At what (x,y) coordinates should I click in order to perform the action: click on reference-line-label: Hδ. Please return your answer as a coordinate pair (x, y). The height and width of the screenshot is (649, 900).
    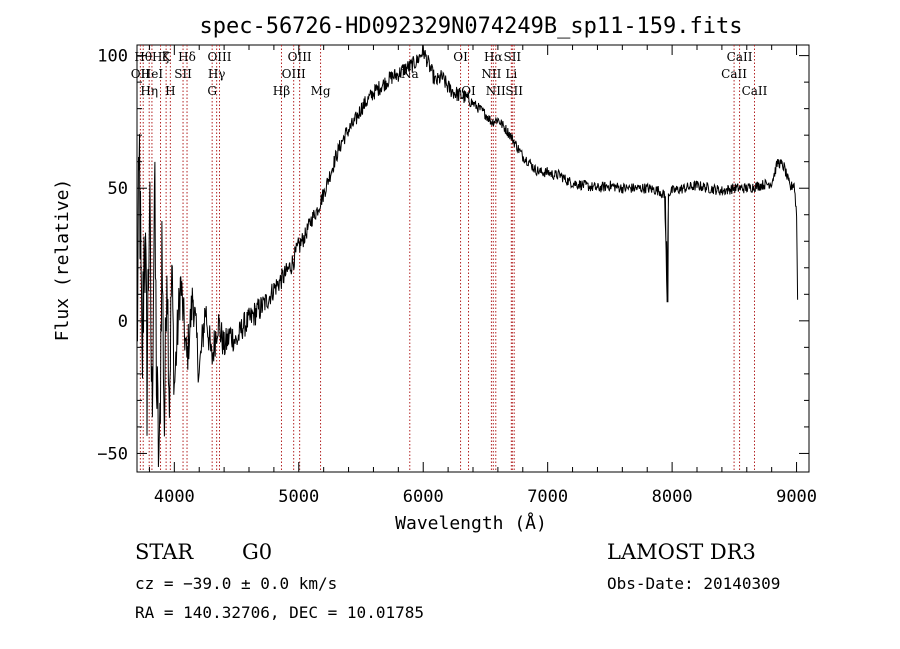
    Looking at the image, I should click on (187, 57).